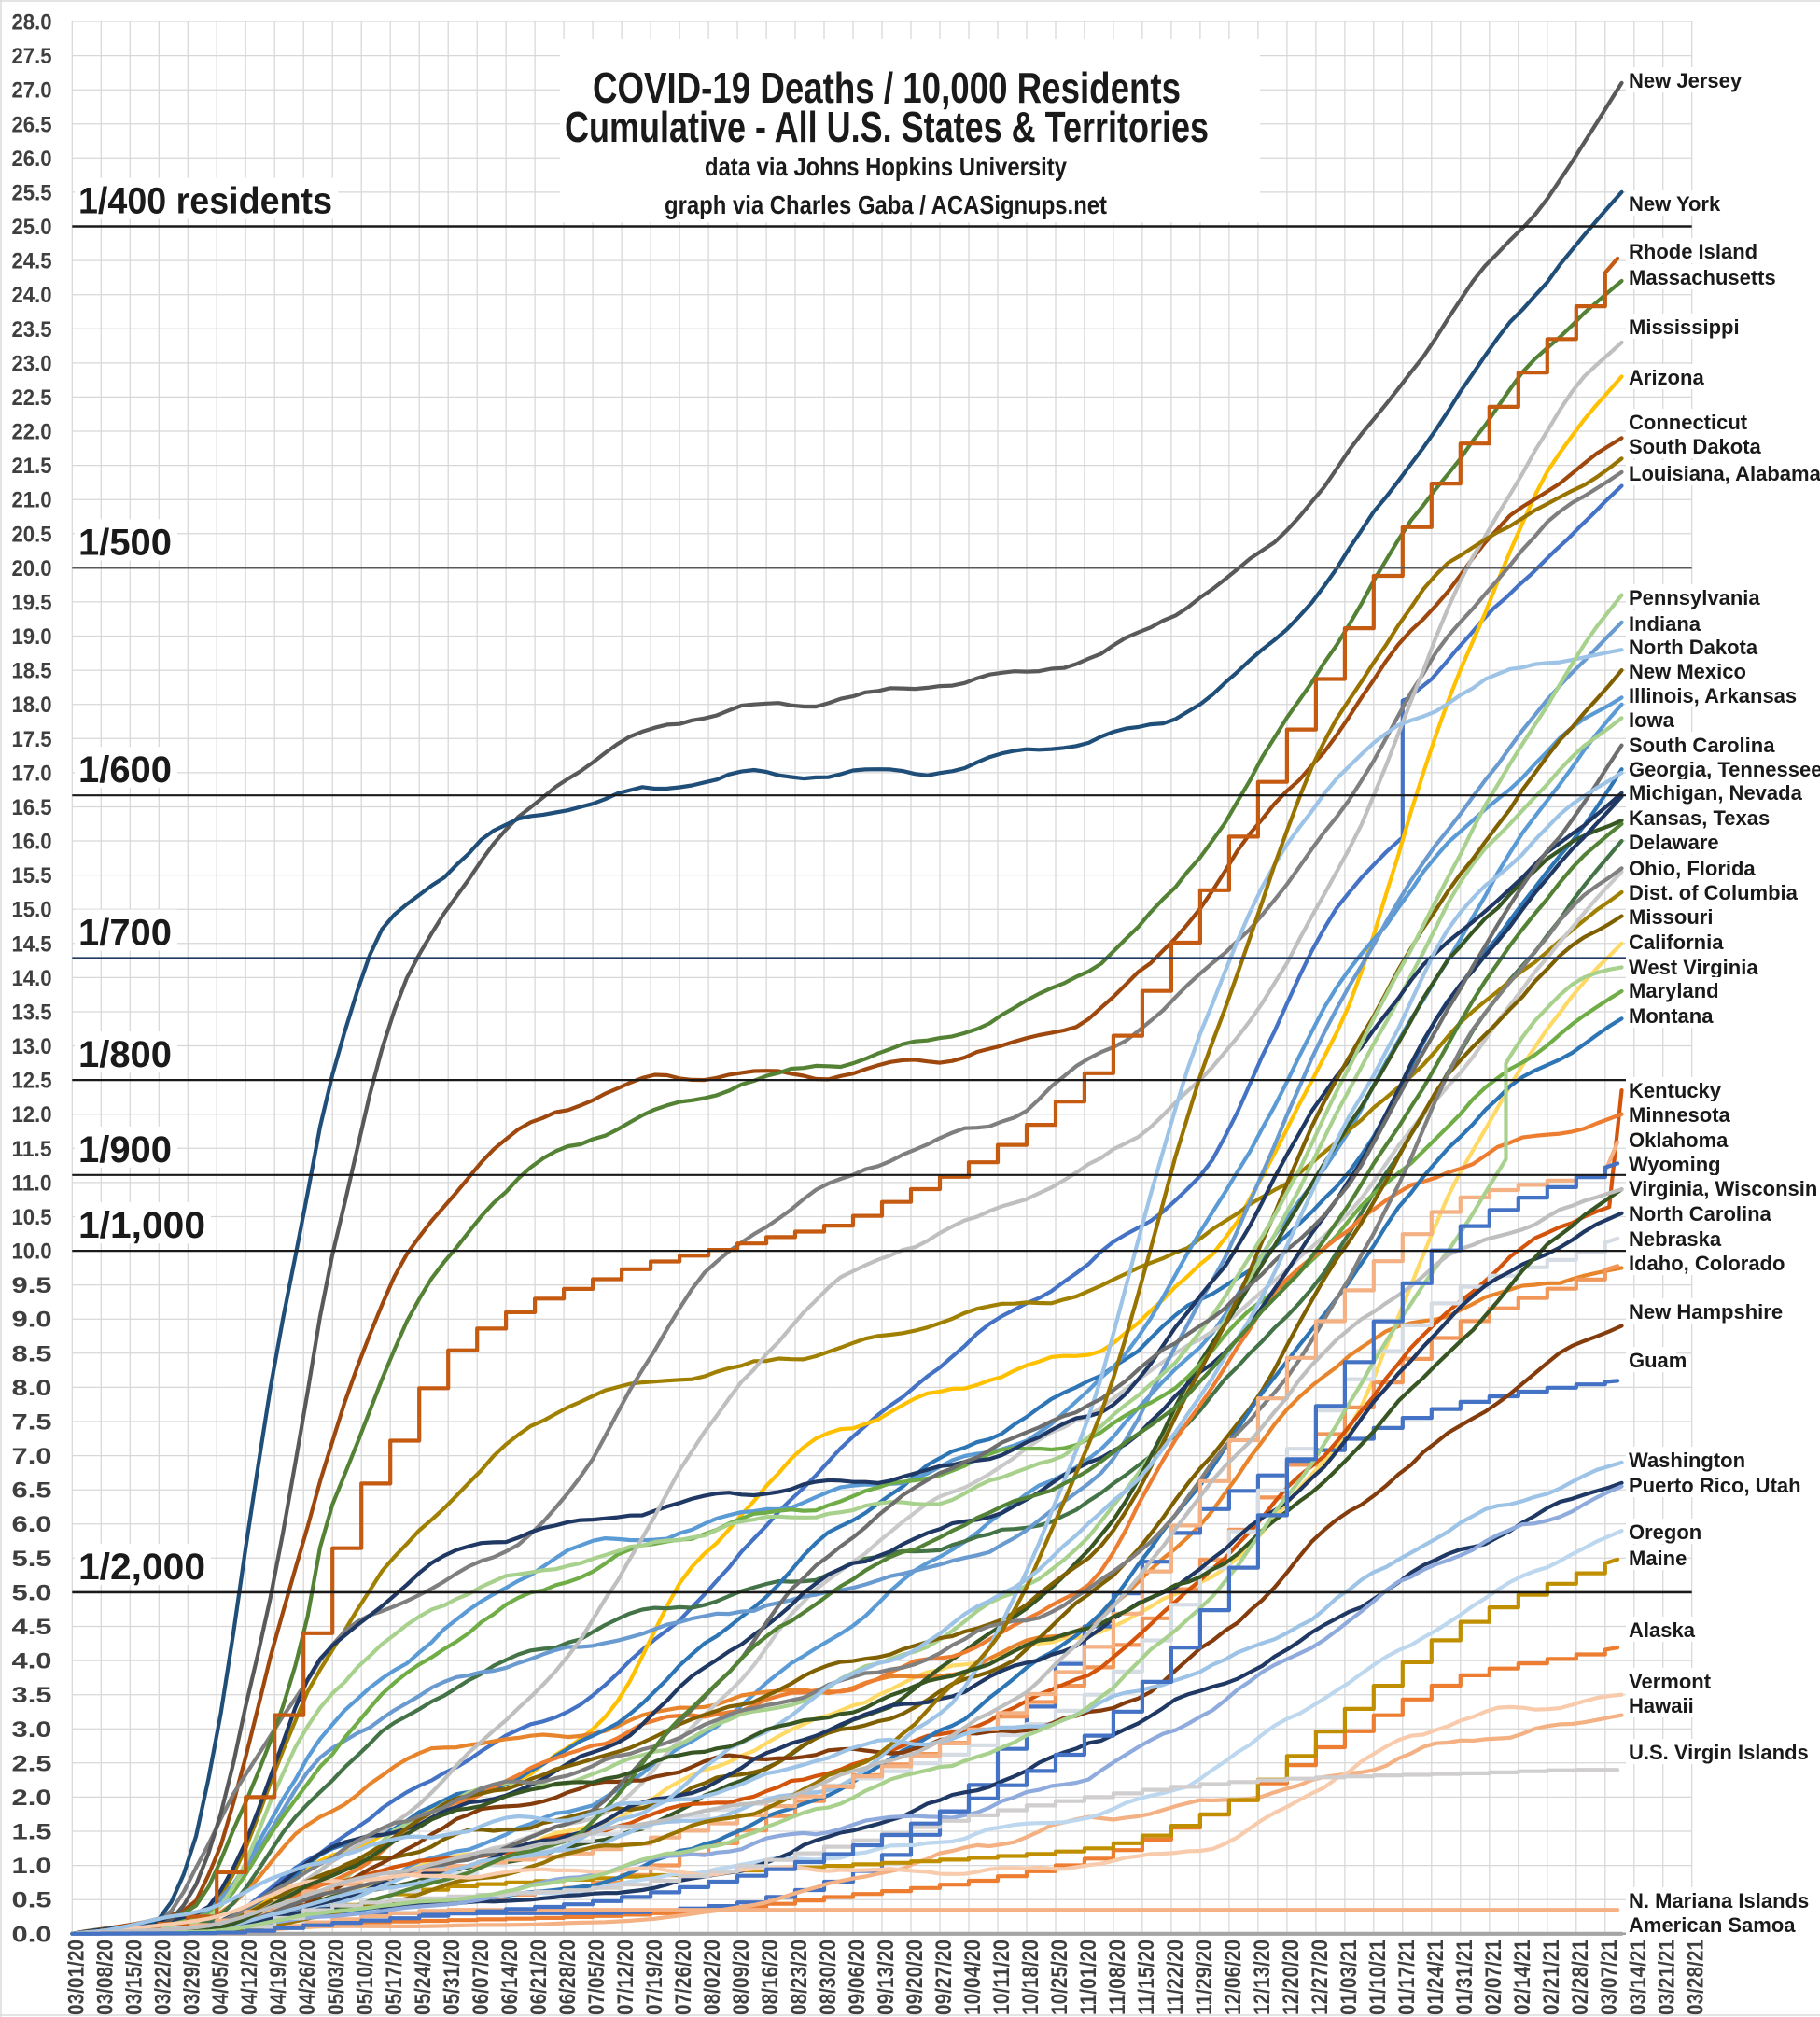 The width and height of the screenshot is (1820, 2017). Describe the element at coordinates (32, 1217) in the screenshot. I see `svg-text: 10.5` at that location.